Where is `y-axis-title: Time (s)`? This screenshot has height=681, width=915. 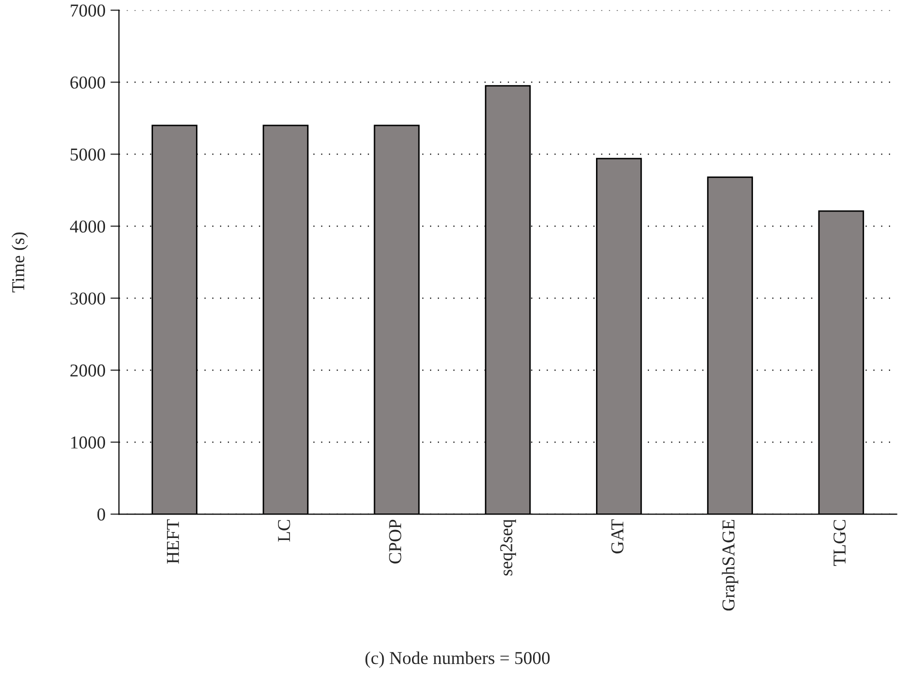
y-axis-title: Time (s) is located at coordinates (20, 262).